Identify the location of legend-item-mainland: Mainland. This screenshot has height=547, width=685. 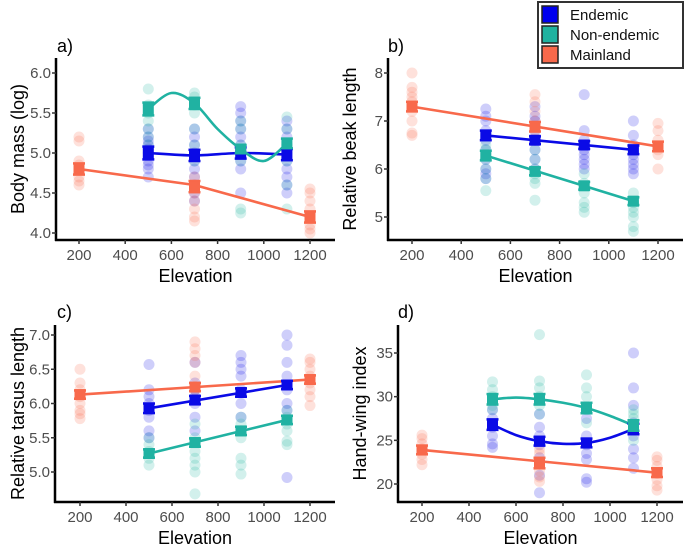
(586, 54).